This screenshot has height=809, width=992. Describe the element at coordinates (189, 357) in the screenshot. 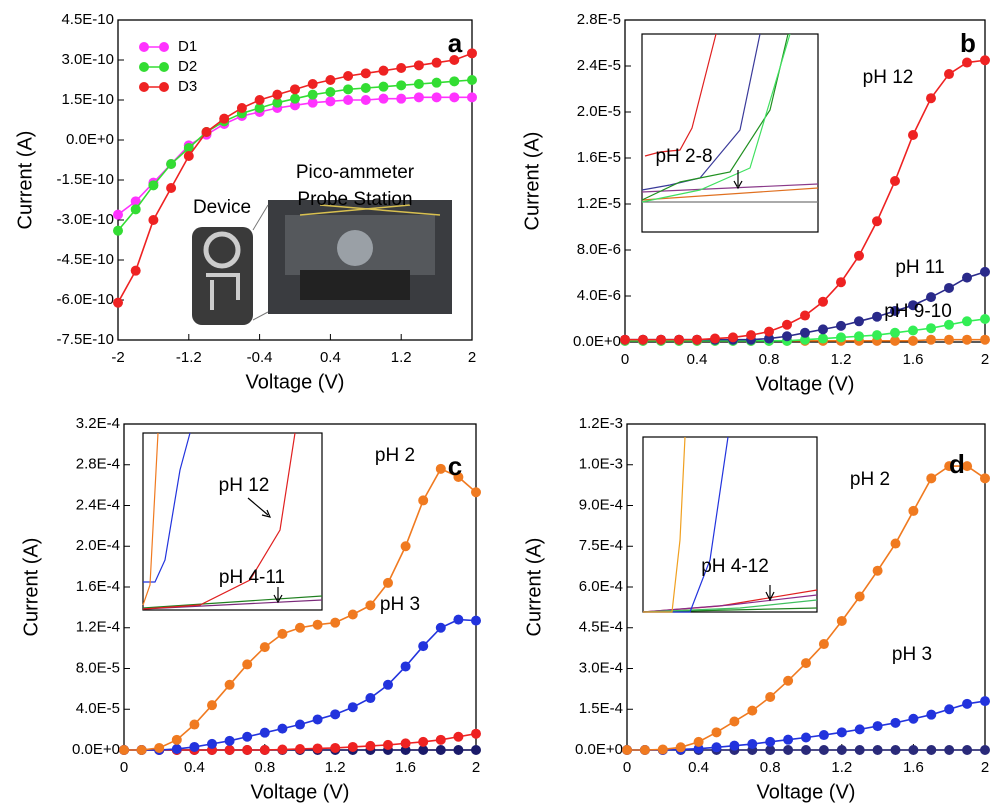

I see `x-tick-label: -1.2` at that location.